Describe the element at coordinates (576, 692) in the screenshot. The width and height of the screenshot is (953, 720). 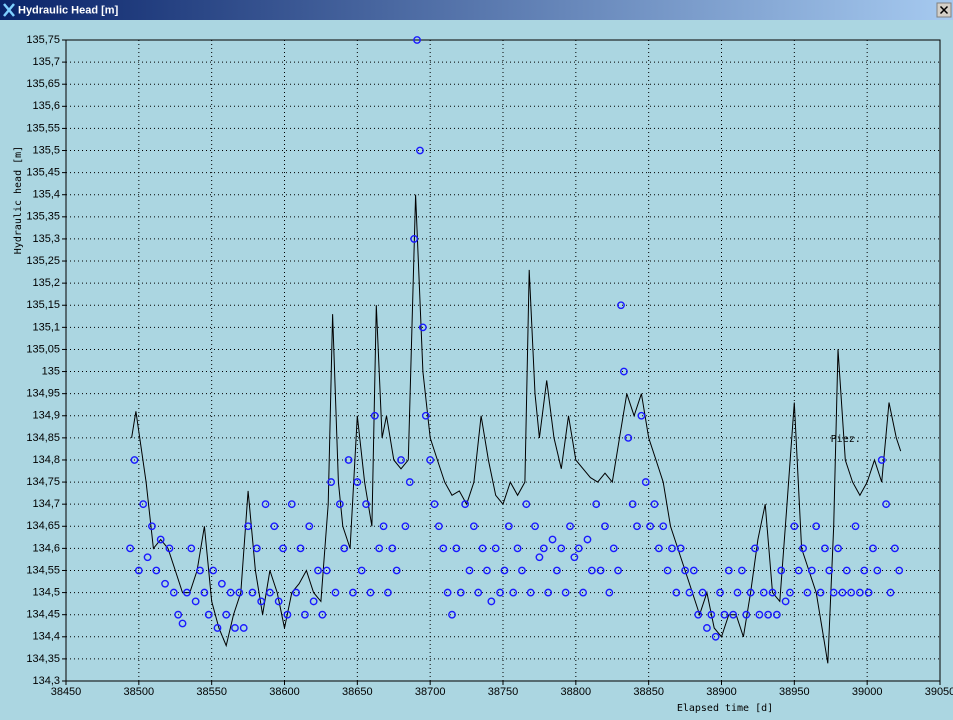
I see `x-tick-label: 38800` at that location.